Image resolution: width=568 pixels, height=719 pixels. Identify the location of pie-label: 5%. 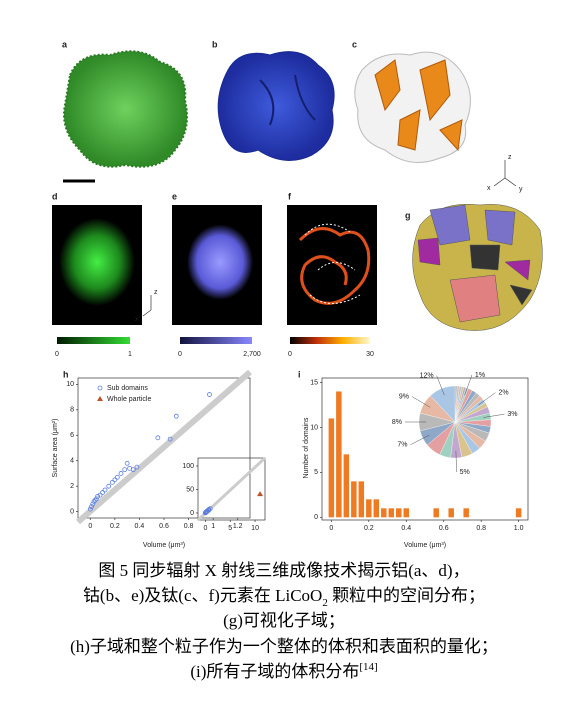
(465, 472).